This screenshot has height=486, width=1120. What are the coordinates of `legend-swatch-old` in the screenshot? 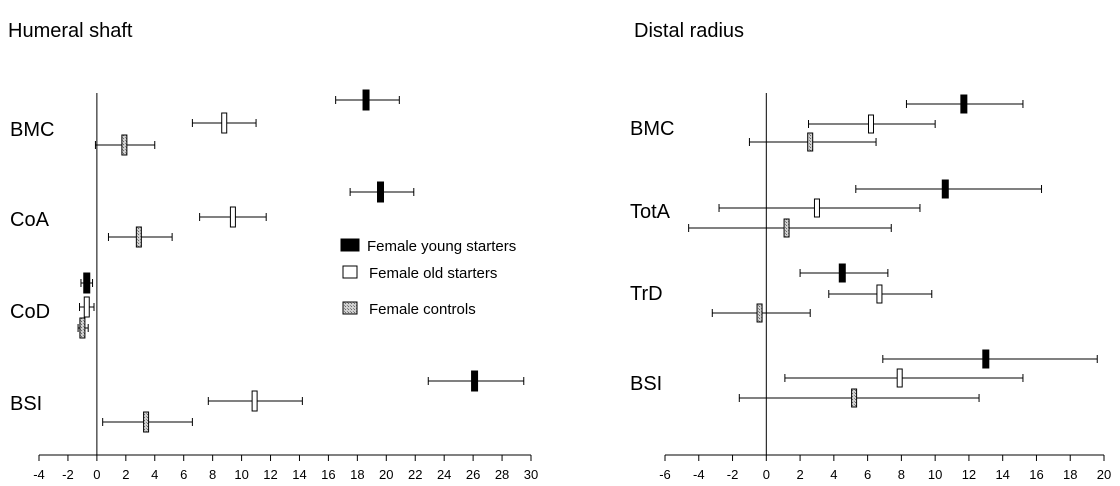 It's located at (350, 272).